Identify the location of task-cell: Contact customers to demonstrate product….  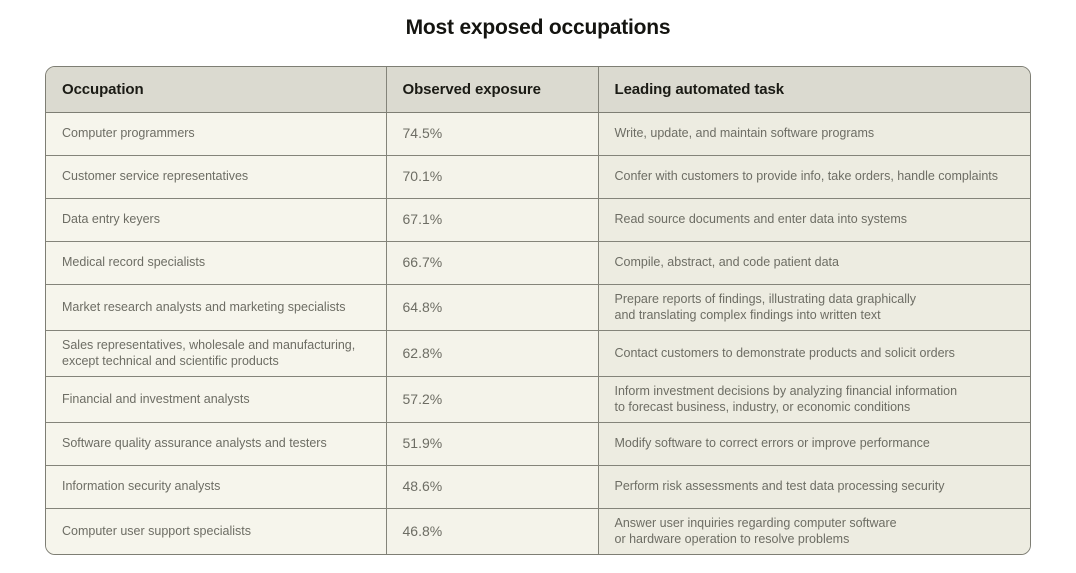
(813, 352).